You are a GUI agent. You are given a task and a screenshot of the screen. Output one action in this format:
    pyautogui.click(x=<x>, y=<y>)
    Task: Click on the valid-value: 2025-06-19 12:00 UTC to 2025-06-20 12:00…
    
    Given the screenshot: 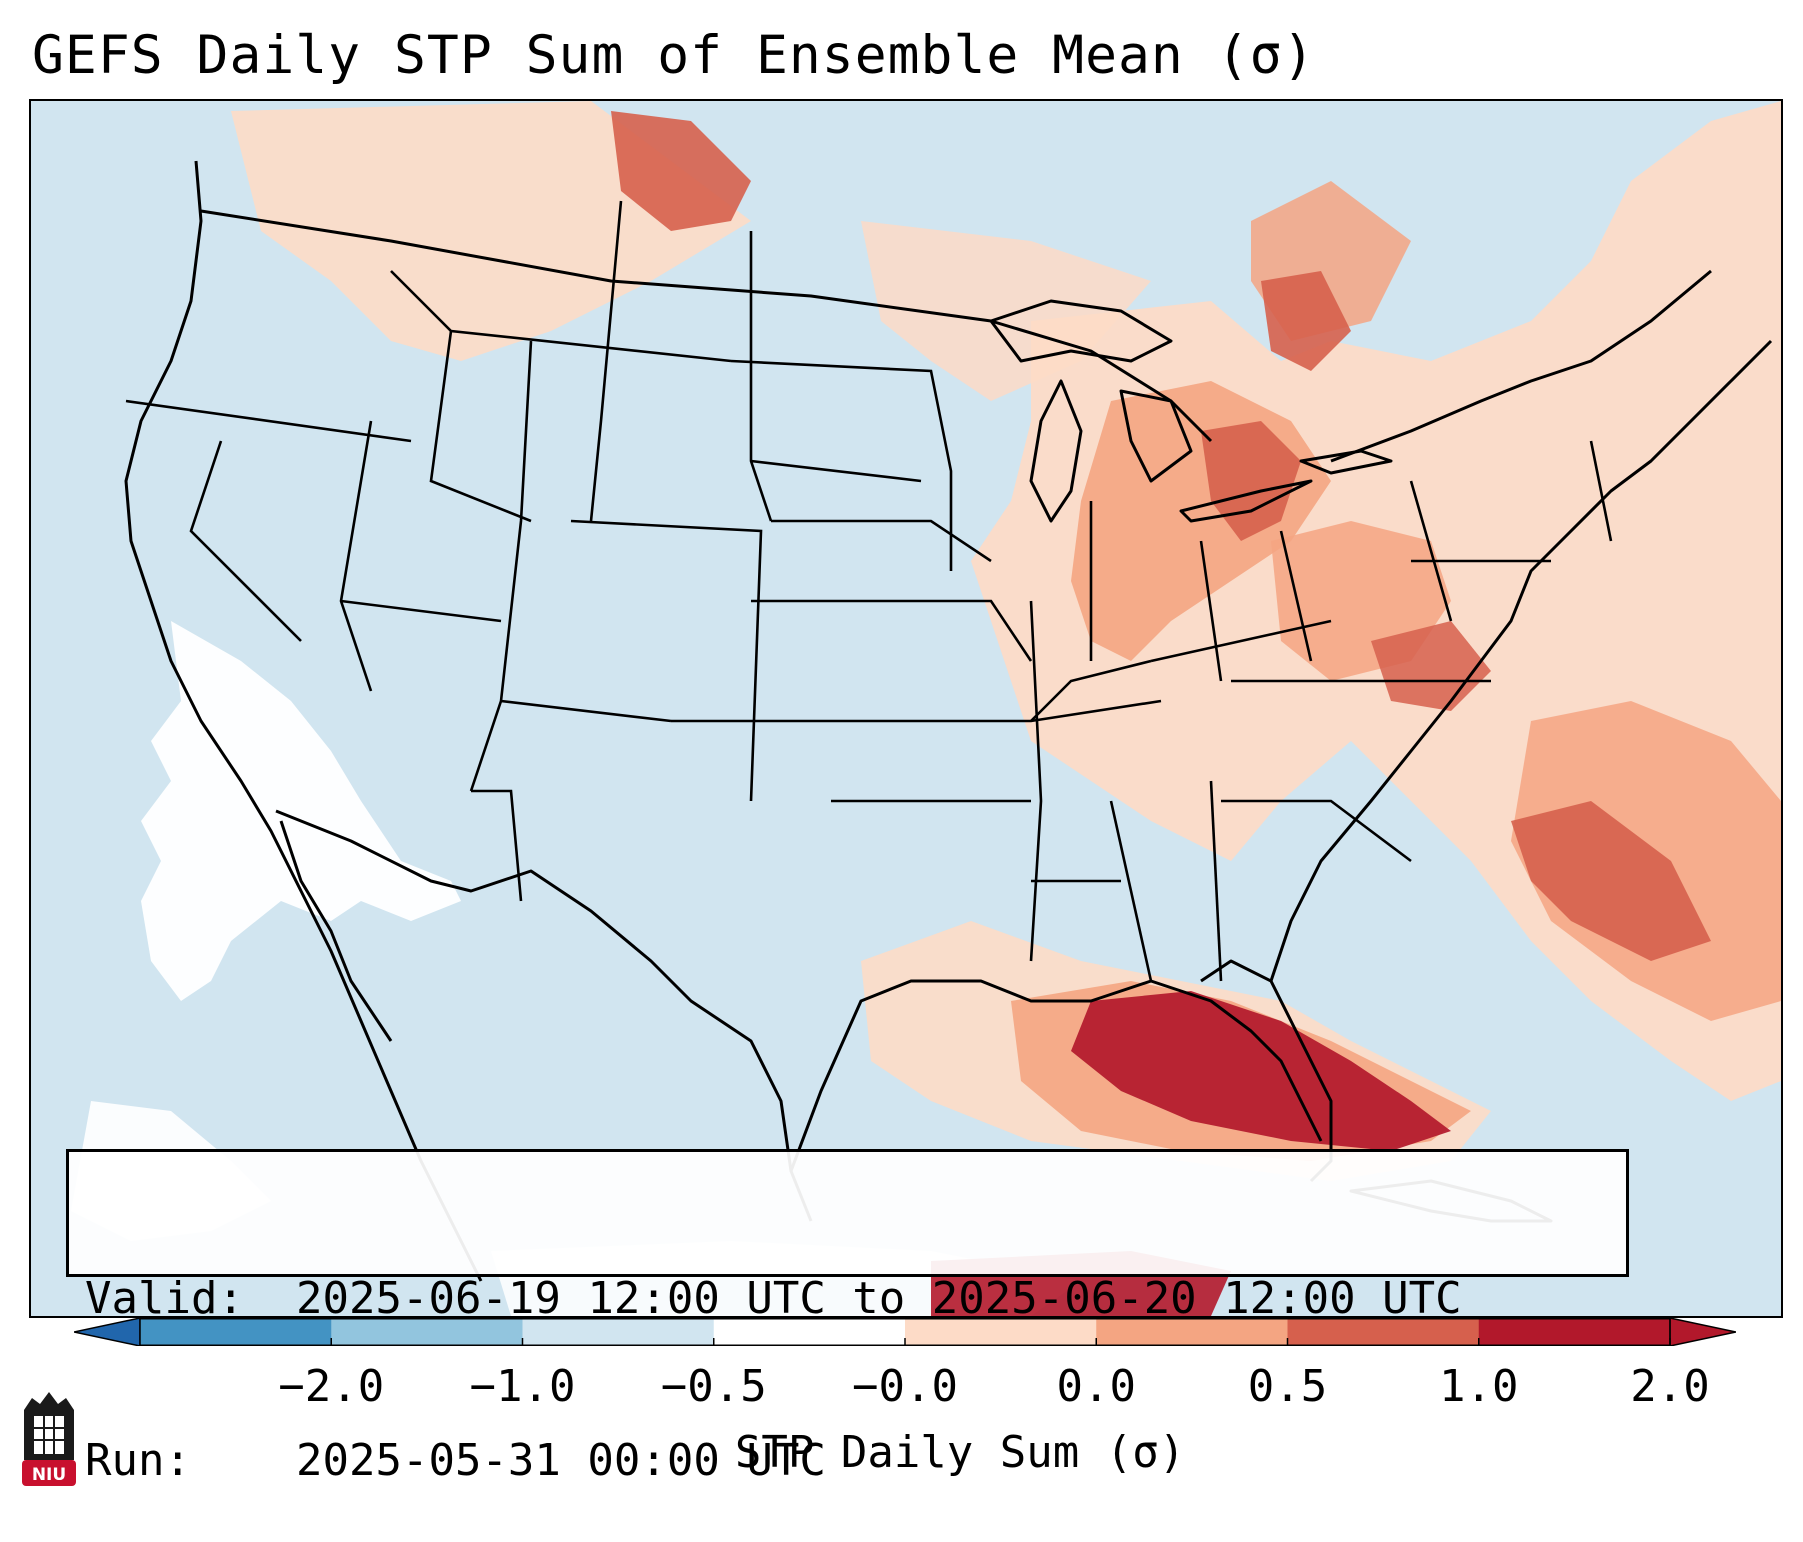 What is the action you would take?
    pyautogui.click(x=879, y=1298)
    